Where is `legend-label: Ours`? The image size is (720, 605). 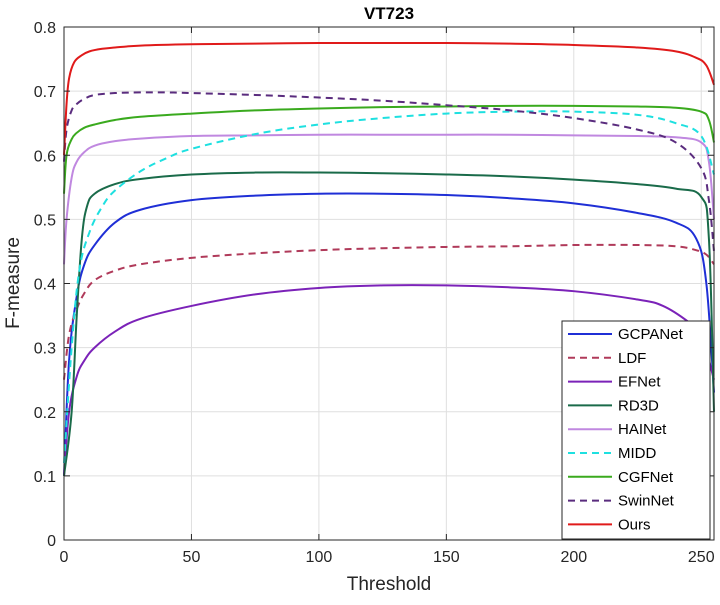
legend-label: Ours is located at coordinates (634, 524).